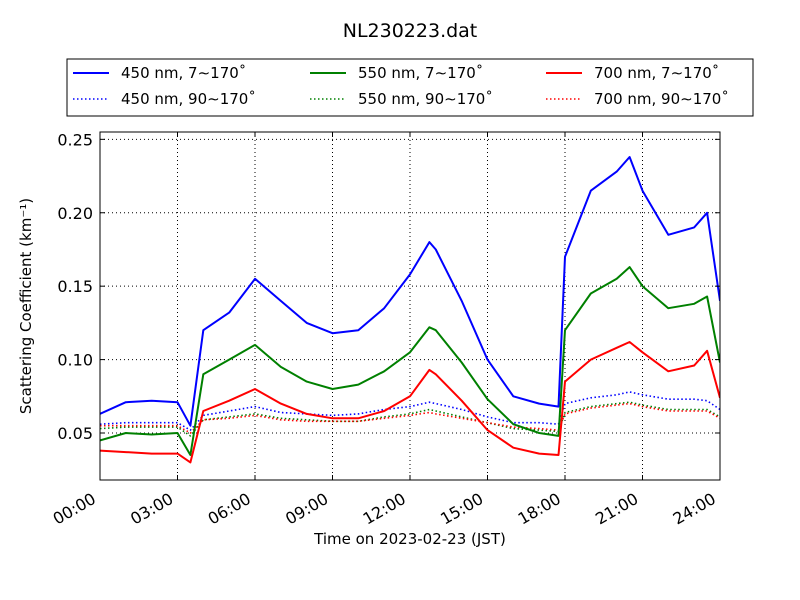 This screenshot has width=800, height=600. I want to click on legend-label: 550 nm, 90∼170˚, so click(425, 99).